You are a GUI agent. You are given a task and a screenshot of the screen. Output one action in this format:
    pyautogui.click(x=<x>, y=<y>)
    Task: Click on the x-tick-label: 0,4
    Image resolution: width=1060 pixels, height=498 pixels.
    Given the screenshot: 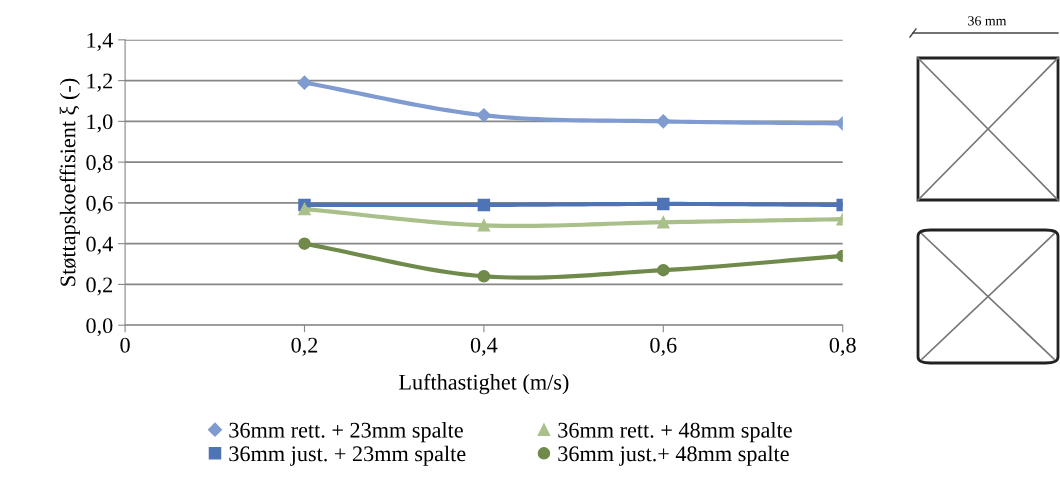 What is the action you would take?
    pyautogui.click(x=484, y=346)
    